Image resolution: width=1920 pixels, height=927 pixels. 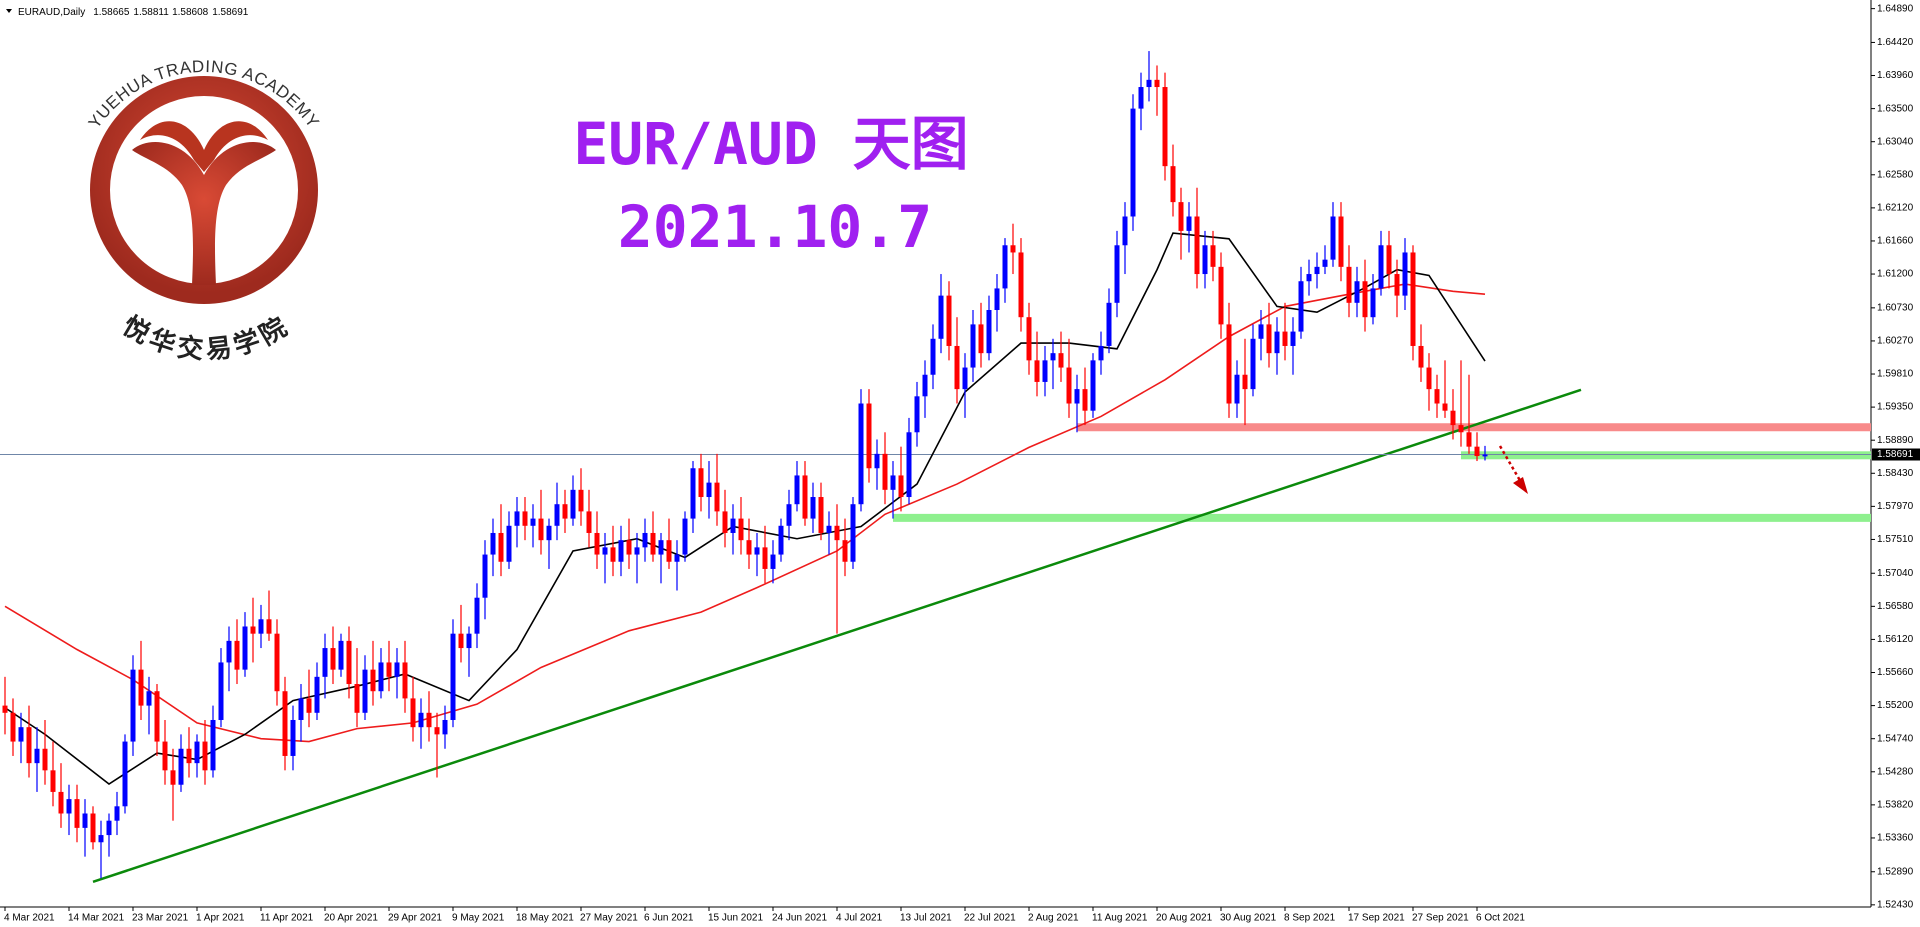 I want to click on y-tick-label: 1.62580, so click(x=1895, y=174).